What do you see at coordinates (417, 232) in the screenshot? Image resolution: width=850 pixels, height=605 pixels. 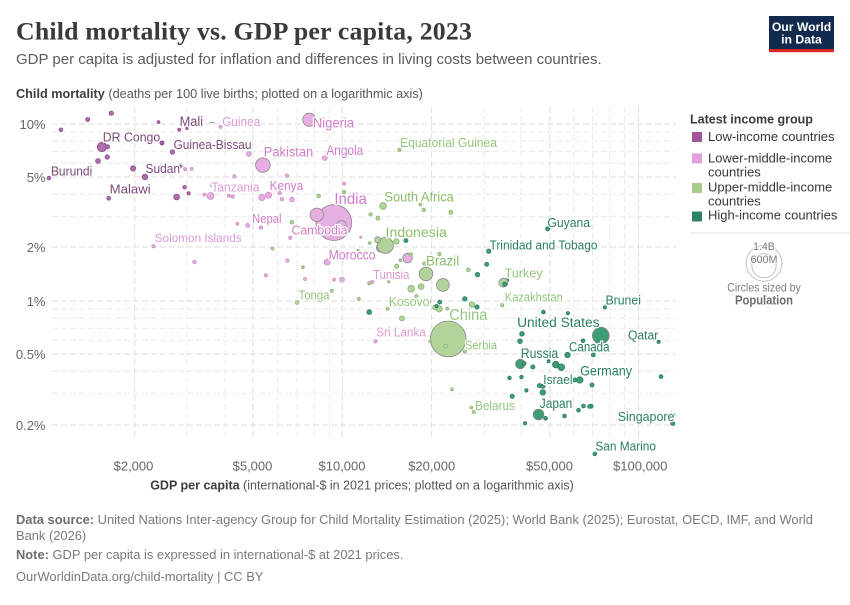 I see `svg-text: Indonesia` at bounding box center [417, 232].